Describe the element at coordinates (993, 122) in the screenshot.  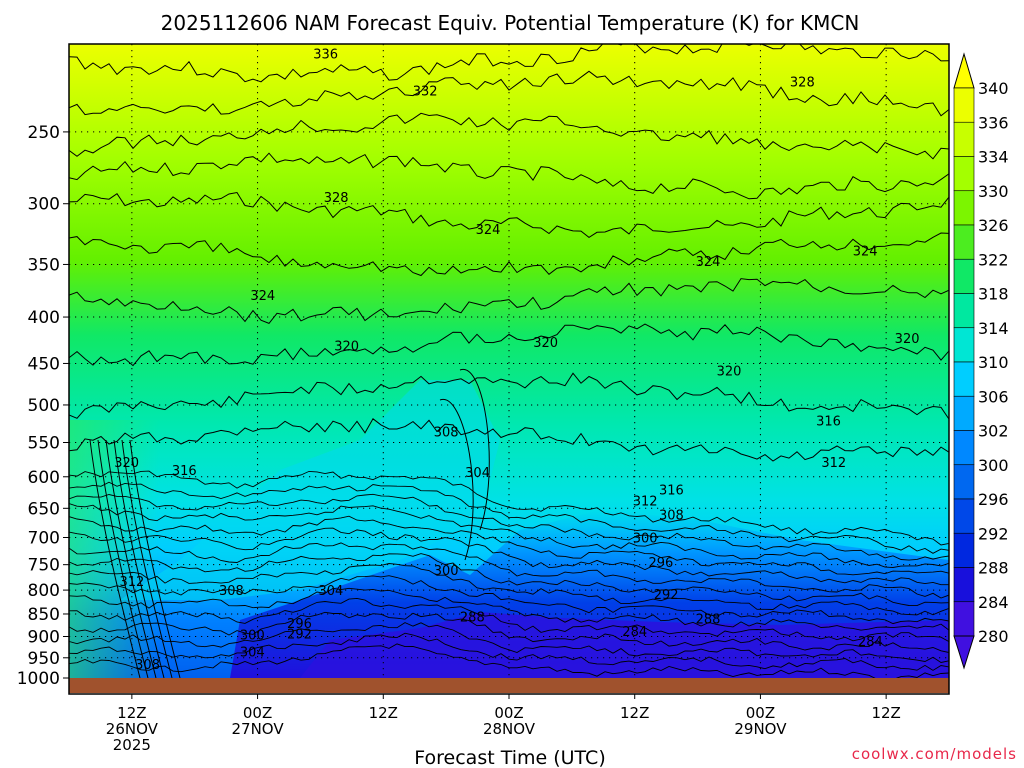
I see `colorbar-label: 336` at that location.